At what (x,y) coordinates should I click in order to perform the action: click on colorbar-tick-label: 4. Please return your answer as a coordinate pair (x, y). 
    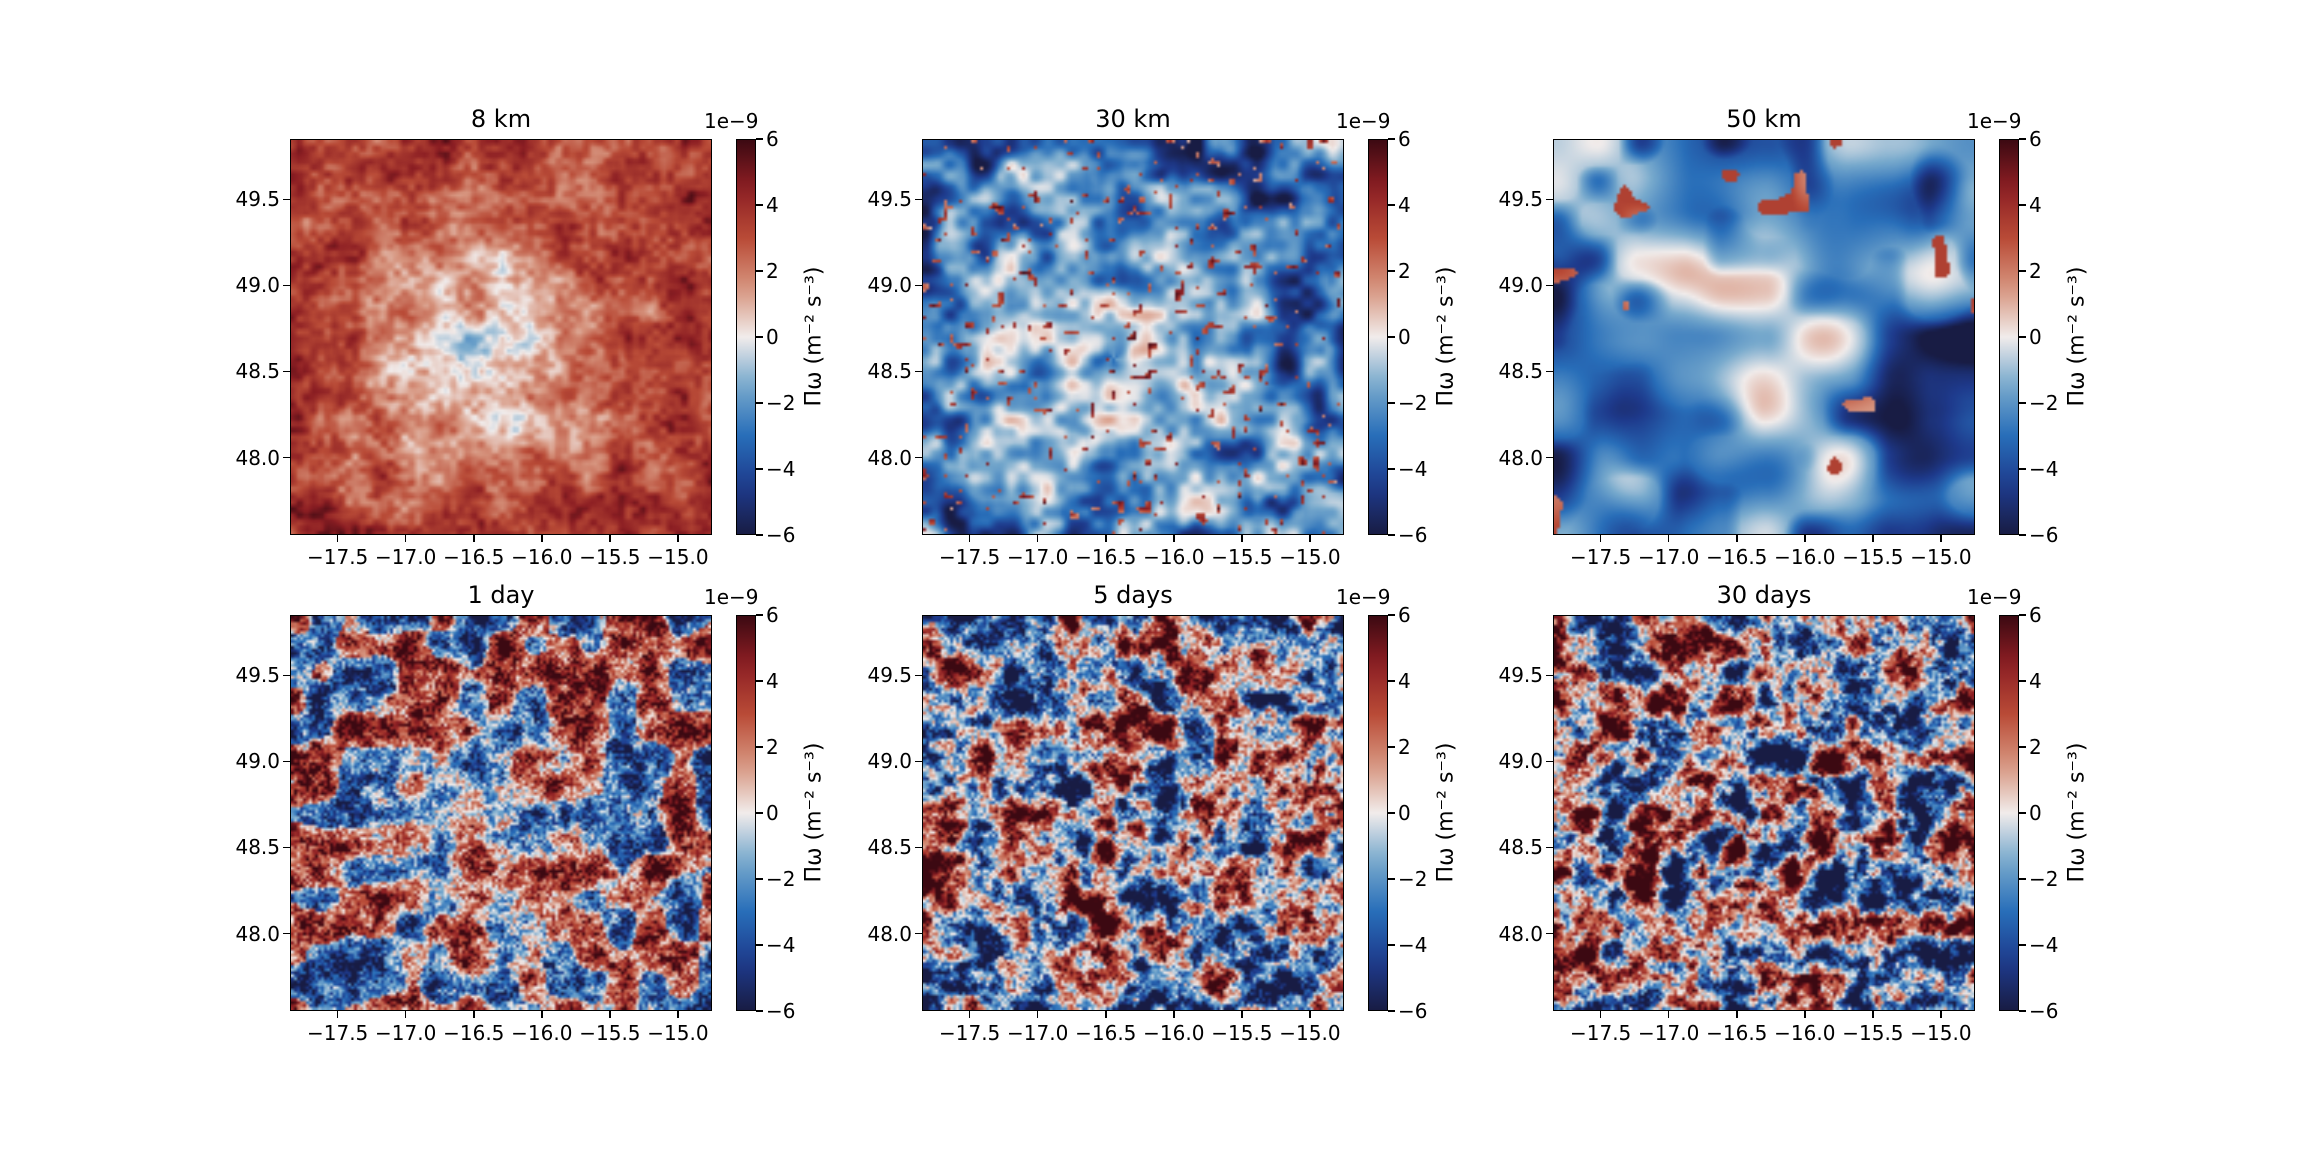
    Looking at the image, I should click on (772, 205).